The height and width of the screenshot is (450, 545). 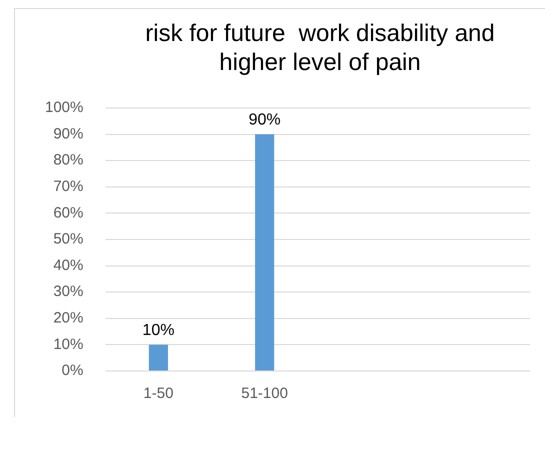 What do you see at coordinates (73, 371) in the screenshot?
I see `y-tick-label: 0%` at bounding box center [73, 371].